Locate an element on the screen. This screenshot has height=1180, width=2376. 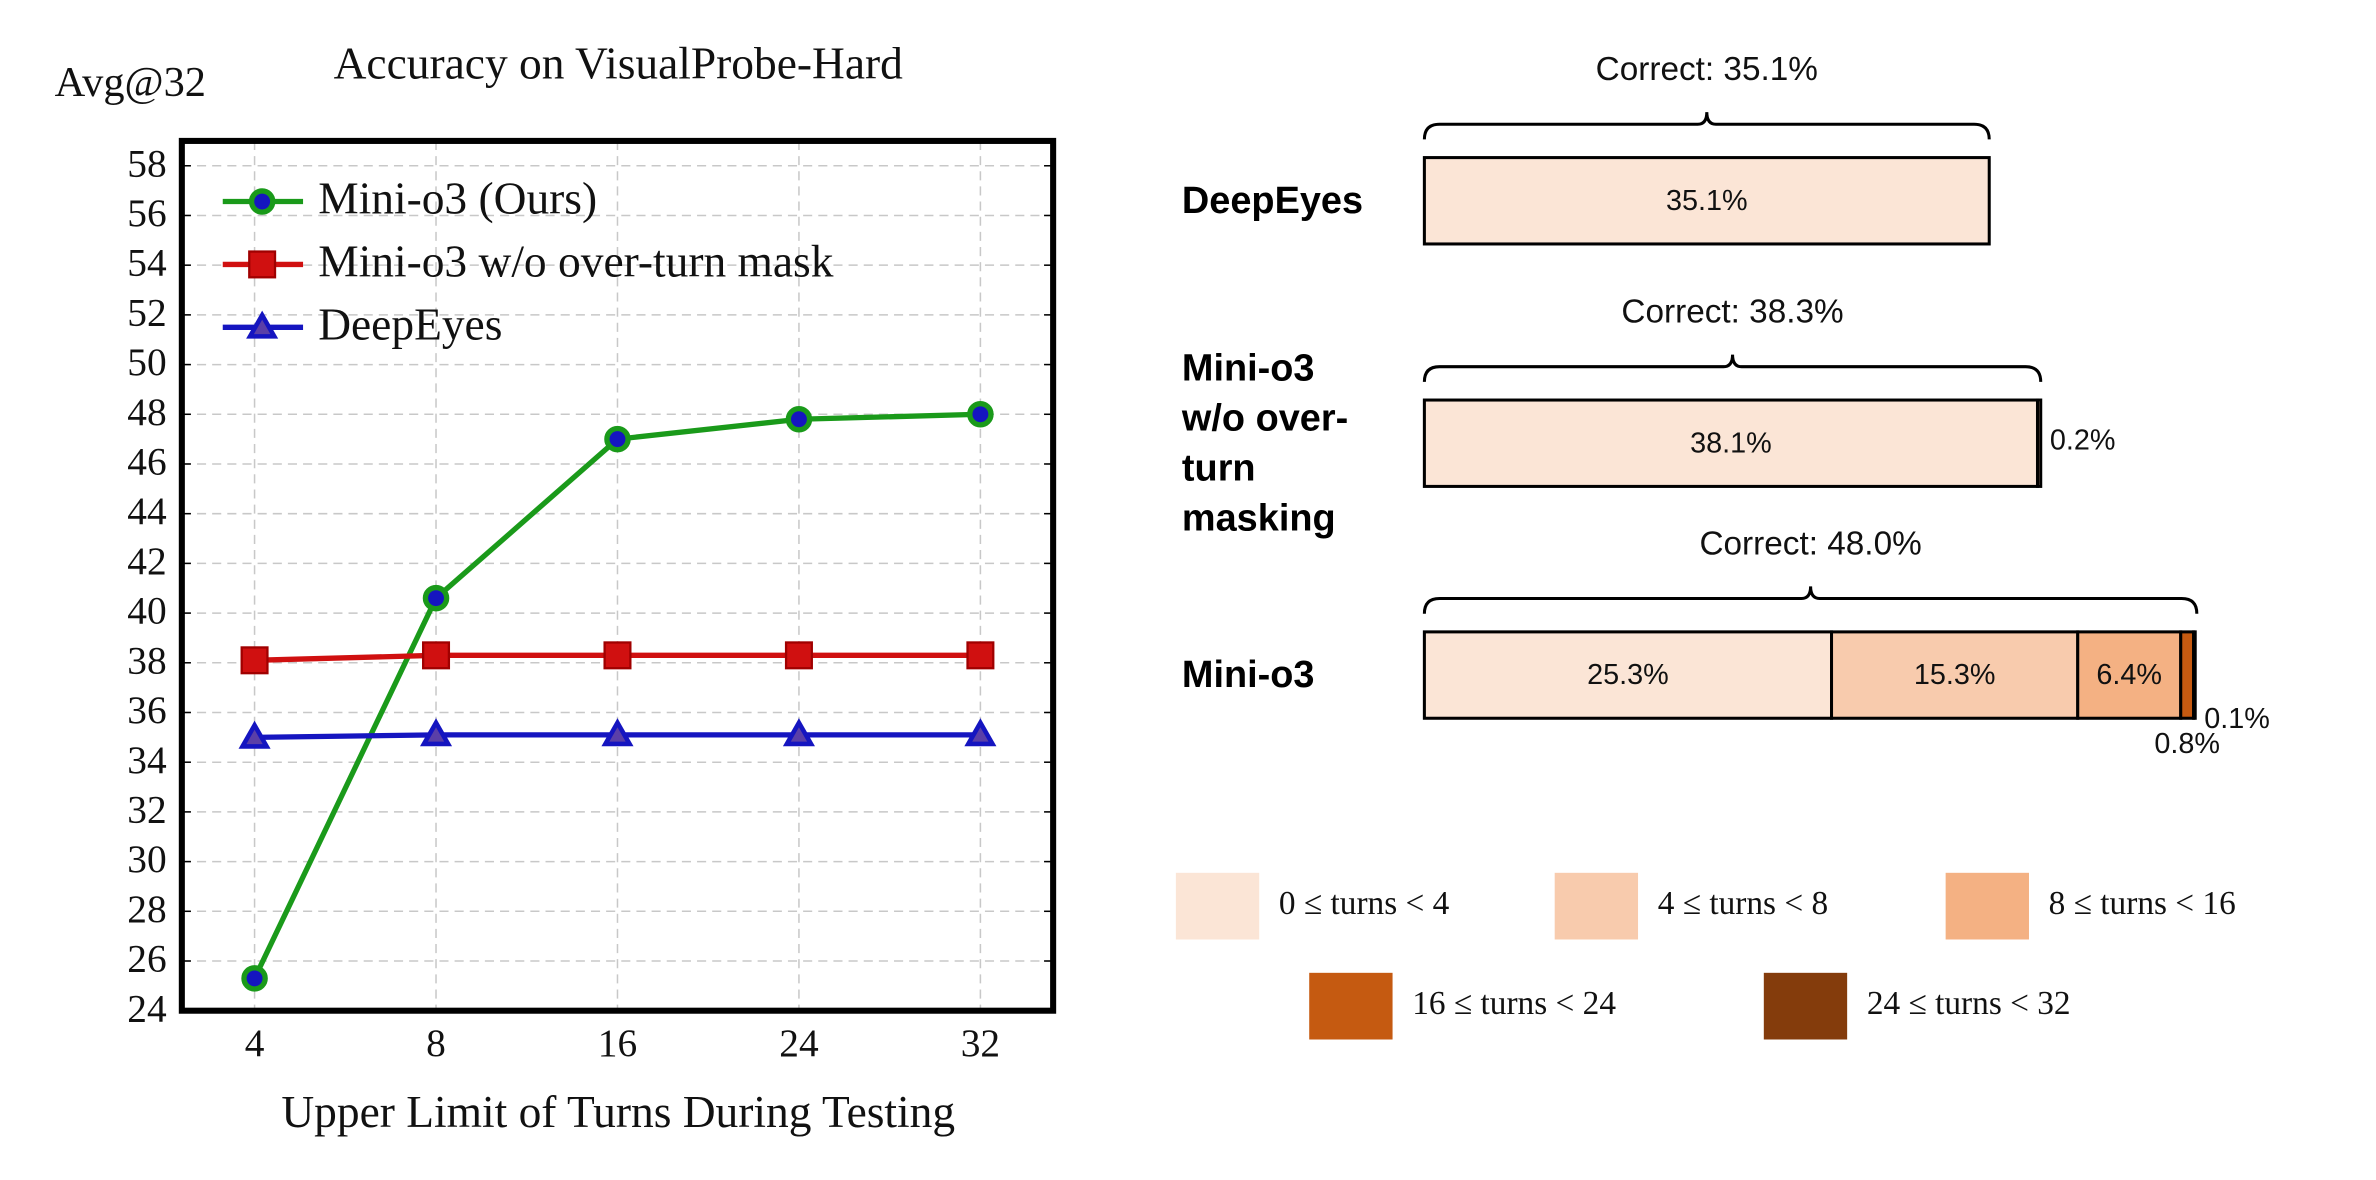
legend-label: 16 ≤ turns < 24 is located at coordinates (1514, 1003).